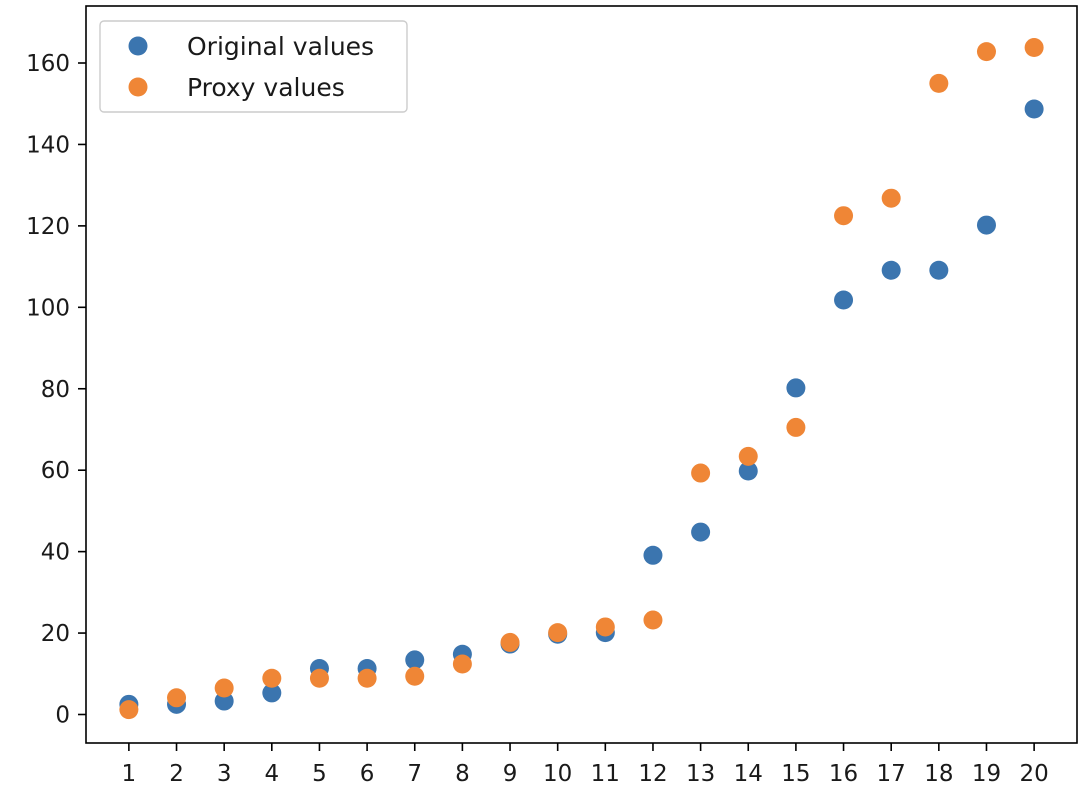 The width and height of the screenshot is (1086, 806). I want to click on x-tick-label: 4, so click(271, 774).